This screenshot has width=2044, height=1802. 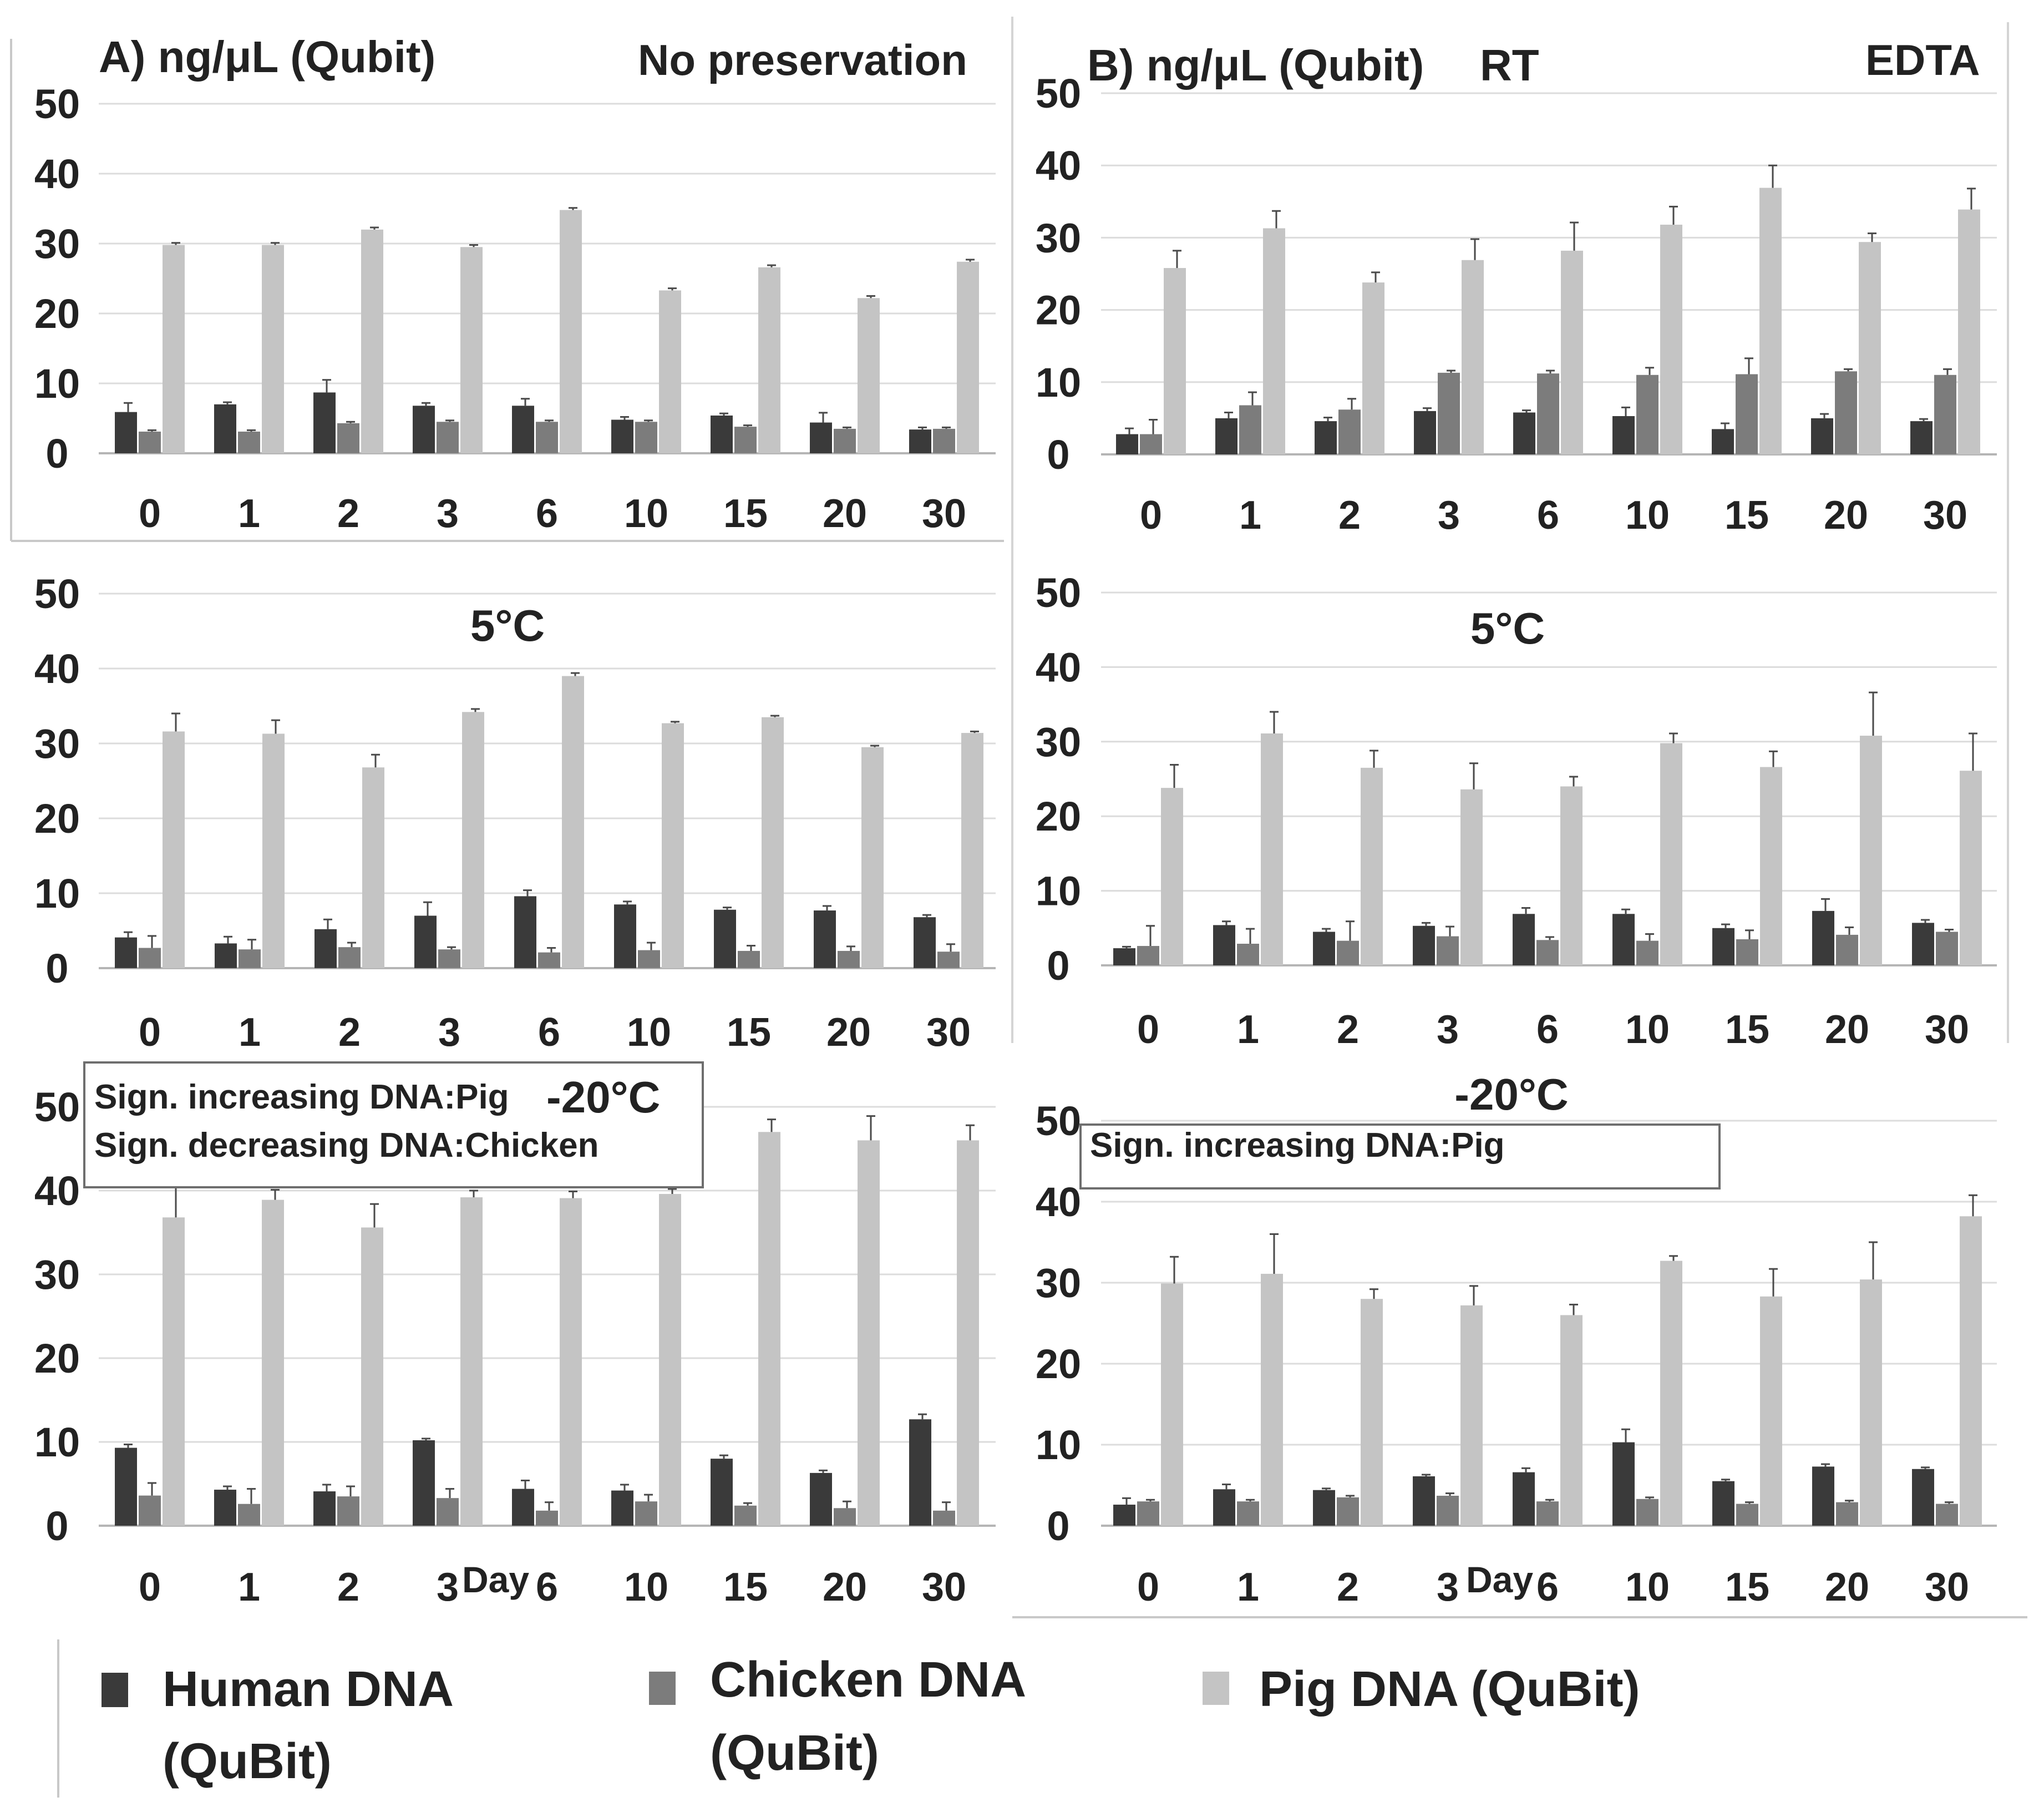 What do you see at coordinates (515, 1346) in the screenshot?
I see `chart-a-m20c: 0 10 20 30 40 50 0 1 2 3 6 10 15 20 30` at bounding box center [515, 1346].